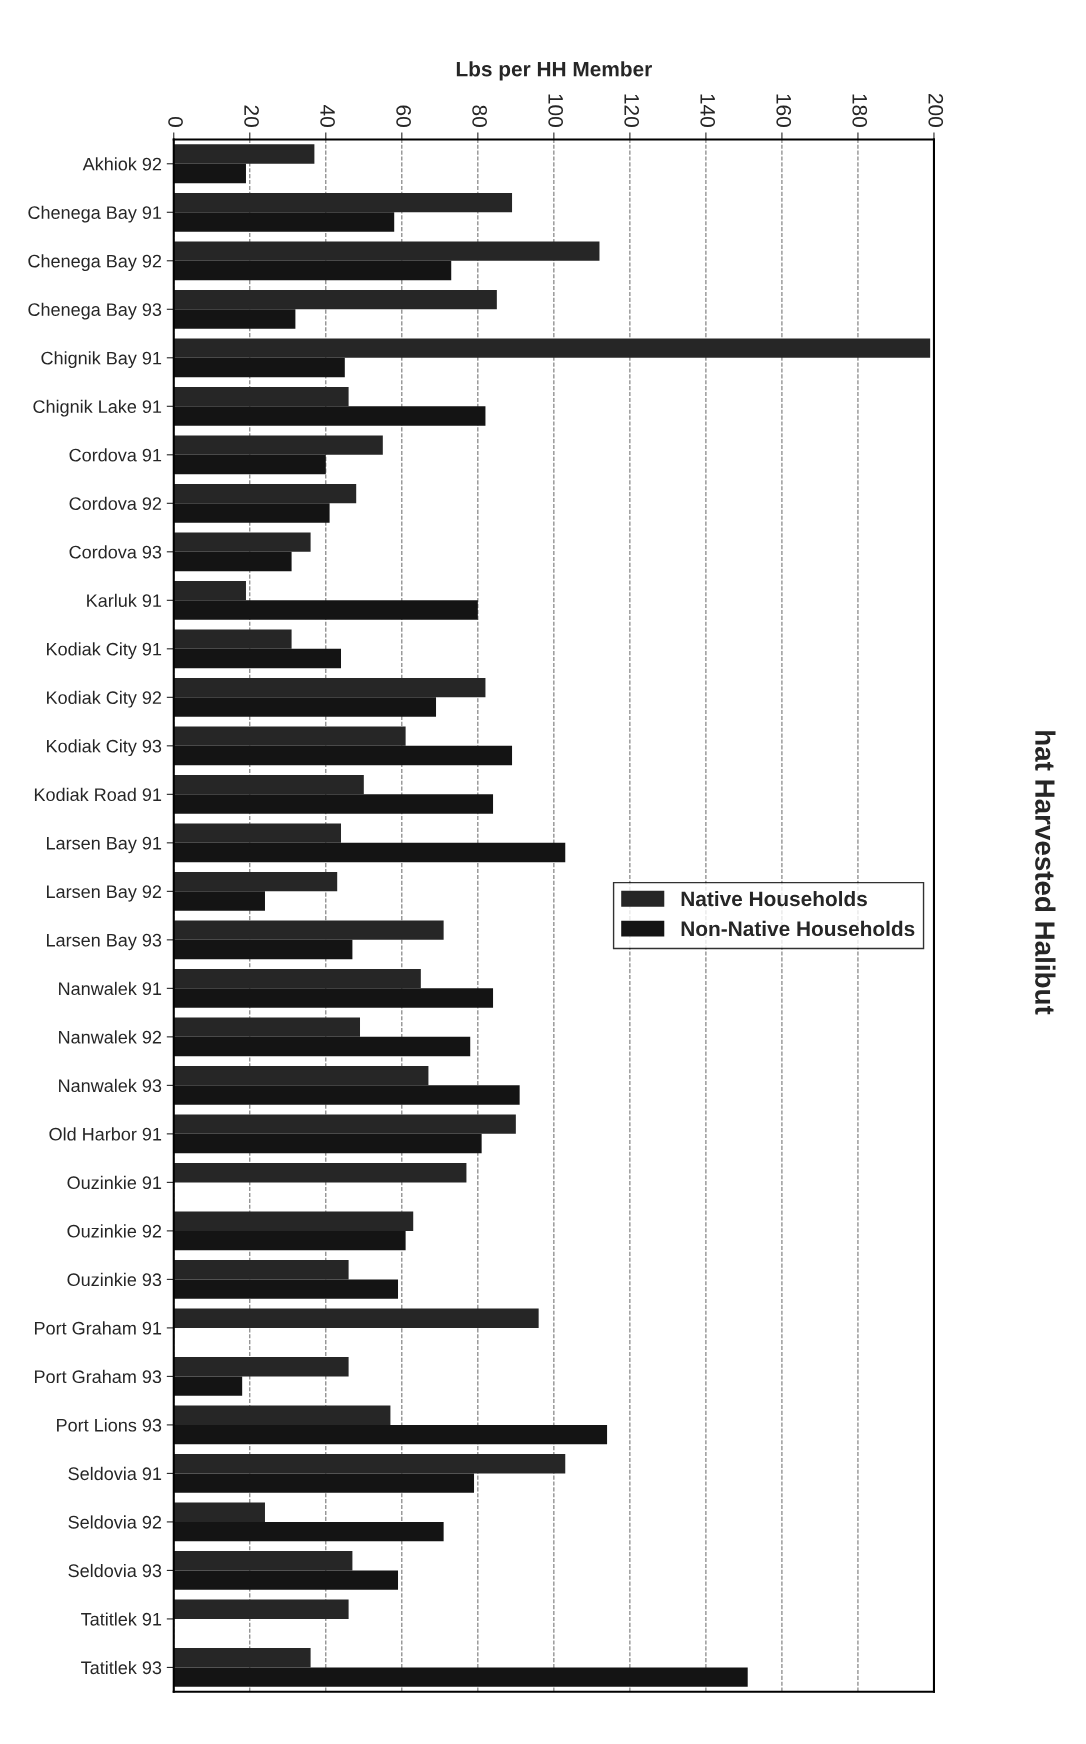 Image resolution: width=1086 pixels, height=1744 pixels. Describe the element at coordinates (121, 1619) in the screenshot. I see `y-tick-label: Tatitlek 91` at that location.